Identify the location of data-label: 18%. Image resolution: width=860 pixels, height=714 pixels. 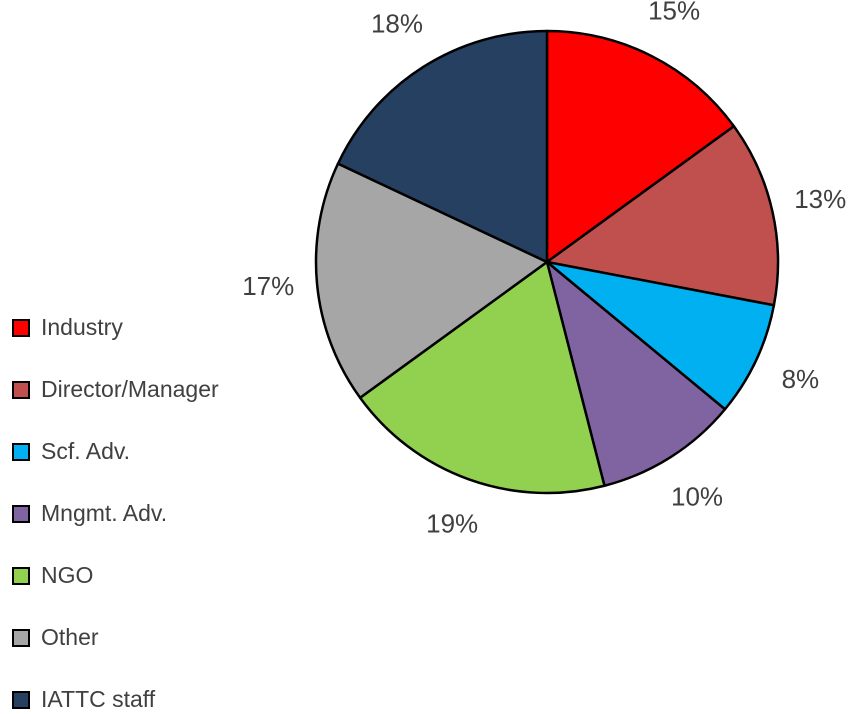
(397, 23).